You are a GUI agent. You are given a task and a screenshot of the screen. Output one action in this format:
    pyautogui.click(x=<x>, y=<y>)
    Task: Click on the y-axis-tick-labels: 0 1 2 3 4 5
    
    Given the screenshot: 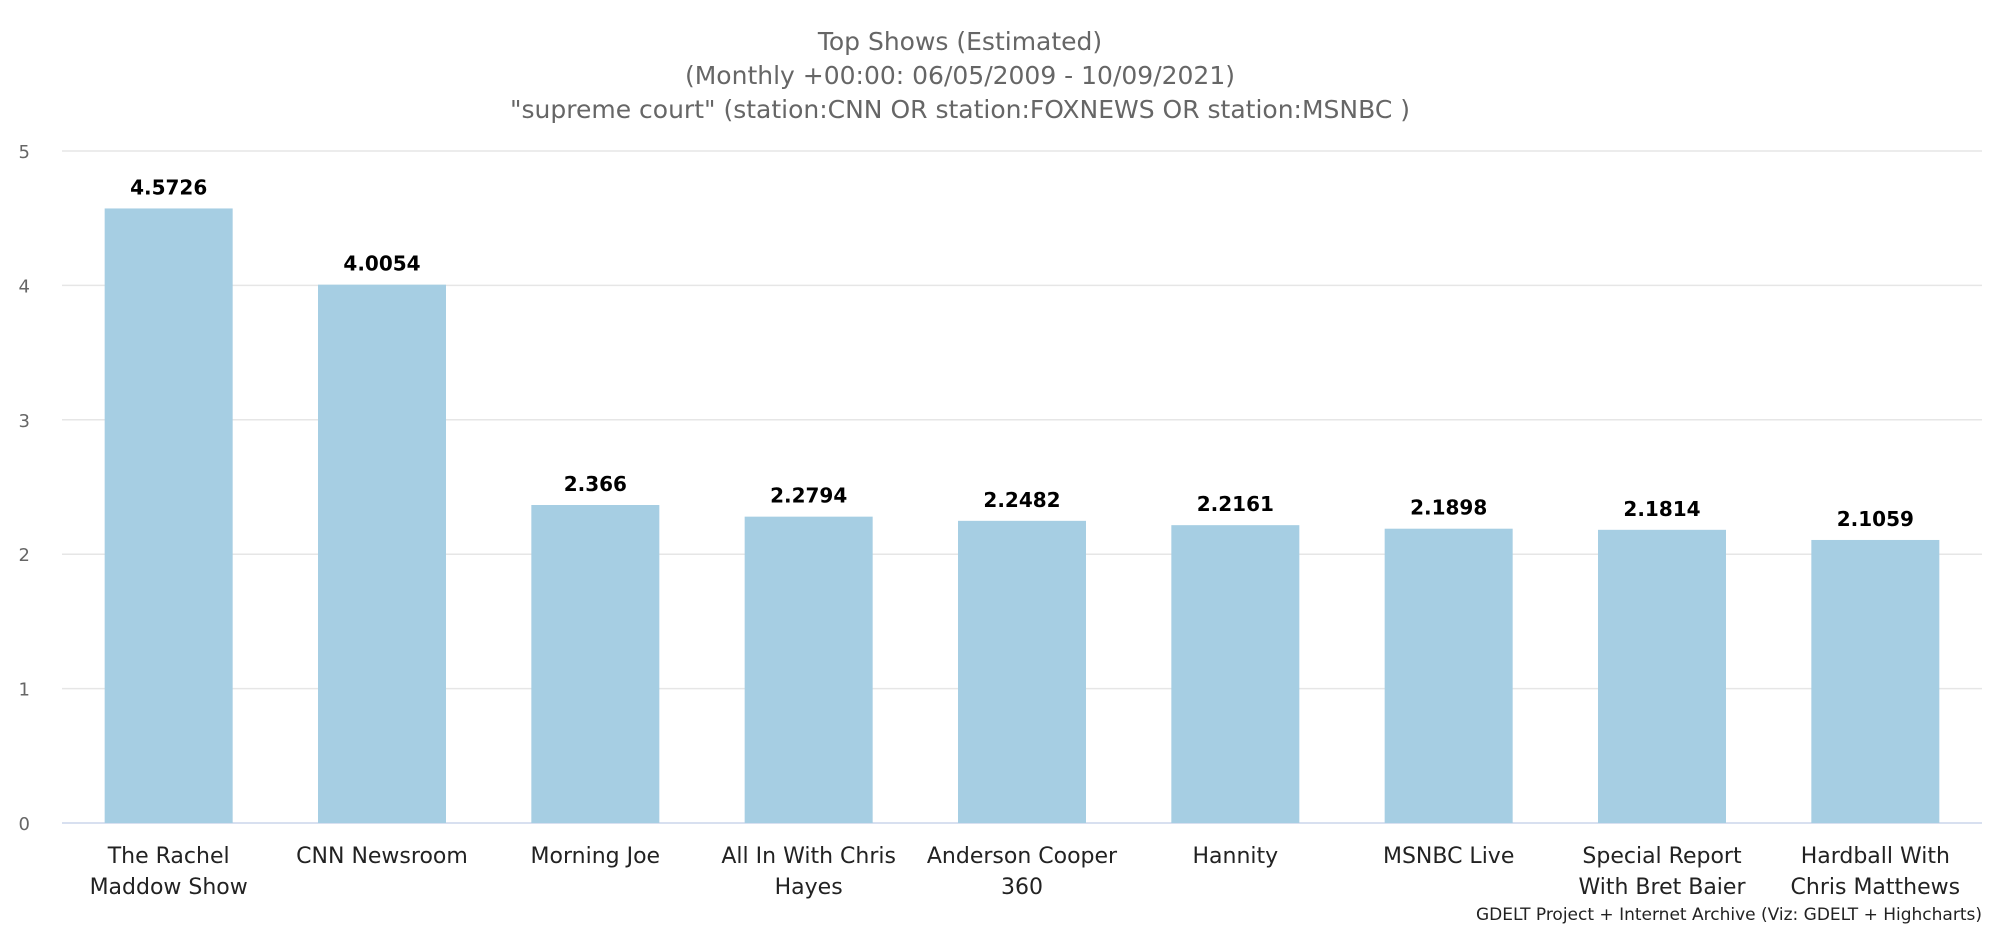 What is the action you would take?
    pyautogui.click(x=24, y=488)
    